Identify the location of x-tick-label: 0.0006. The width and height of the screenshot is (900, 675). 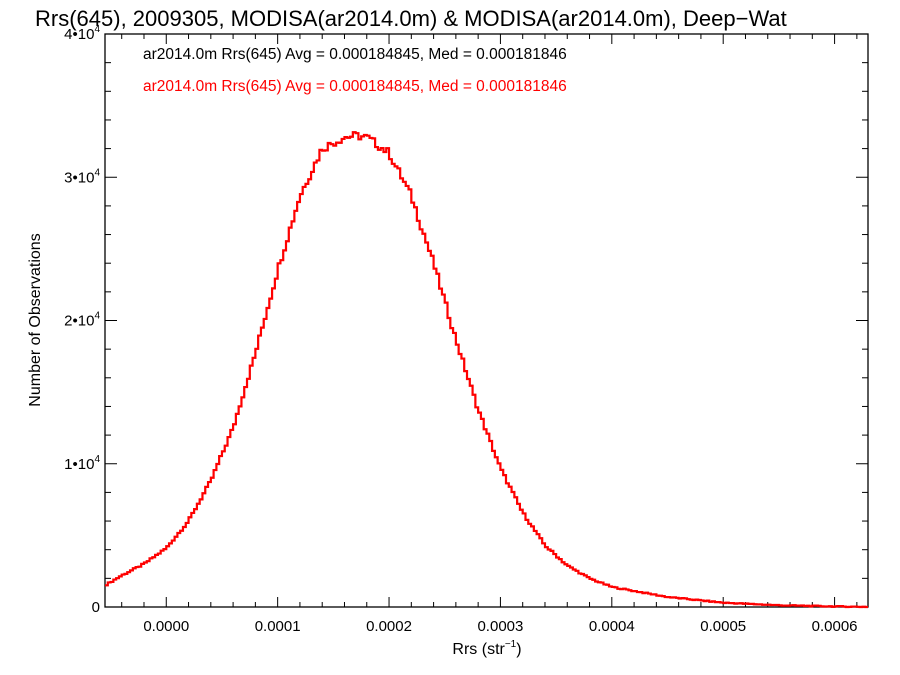
(835, 626).